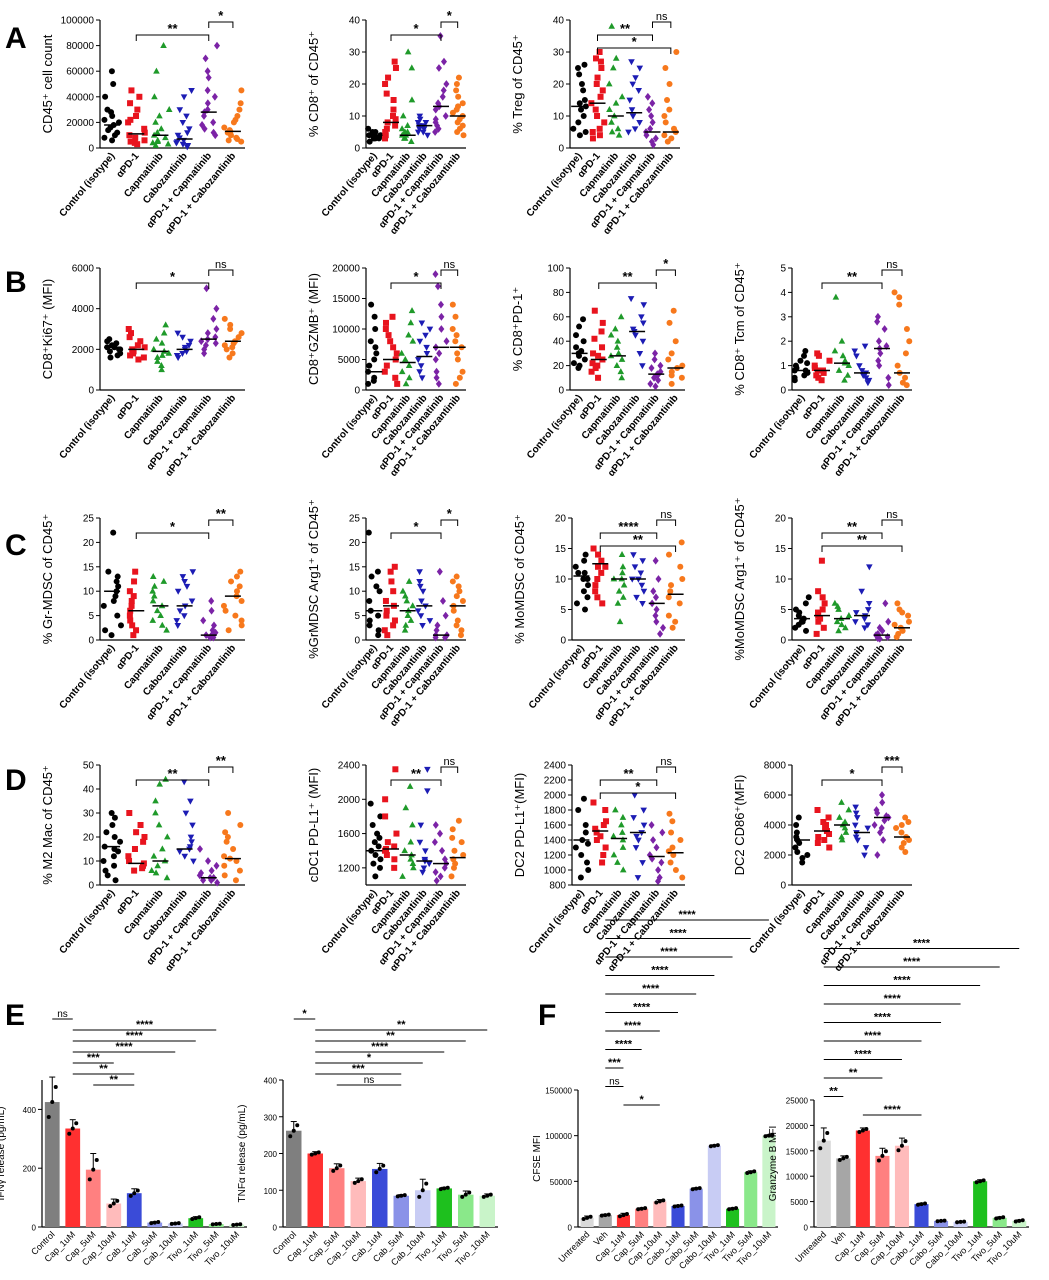 The width and height of the screenshot is (1049, 1280). Describe the element at coordinates (555, 811) in the screenshot. I see `y-tick-label: 1800` at that location.